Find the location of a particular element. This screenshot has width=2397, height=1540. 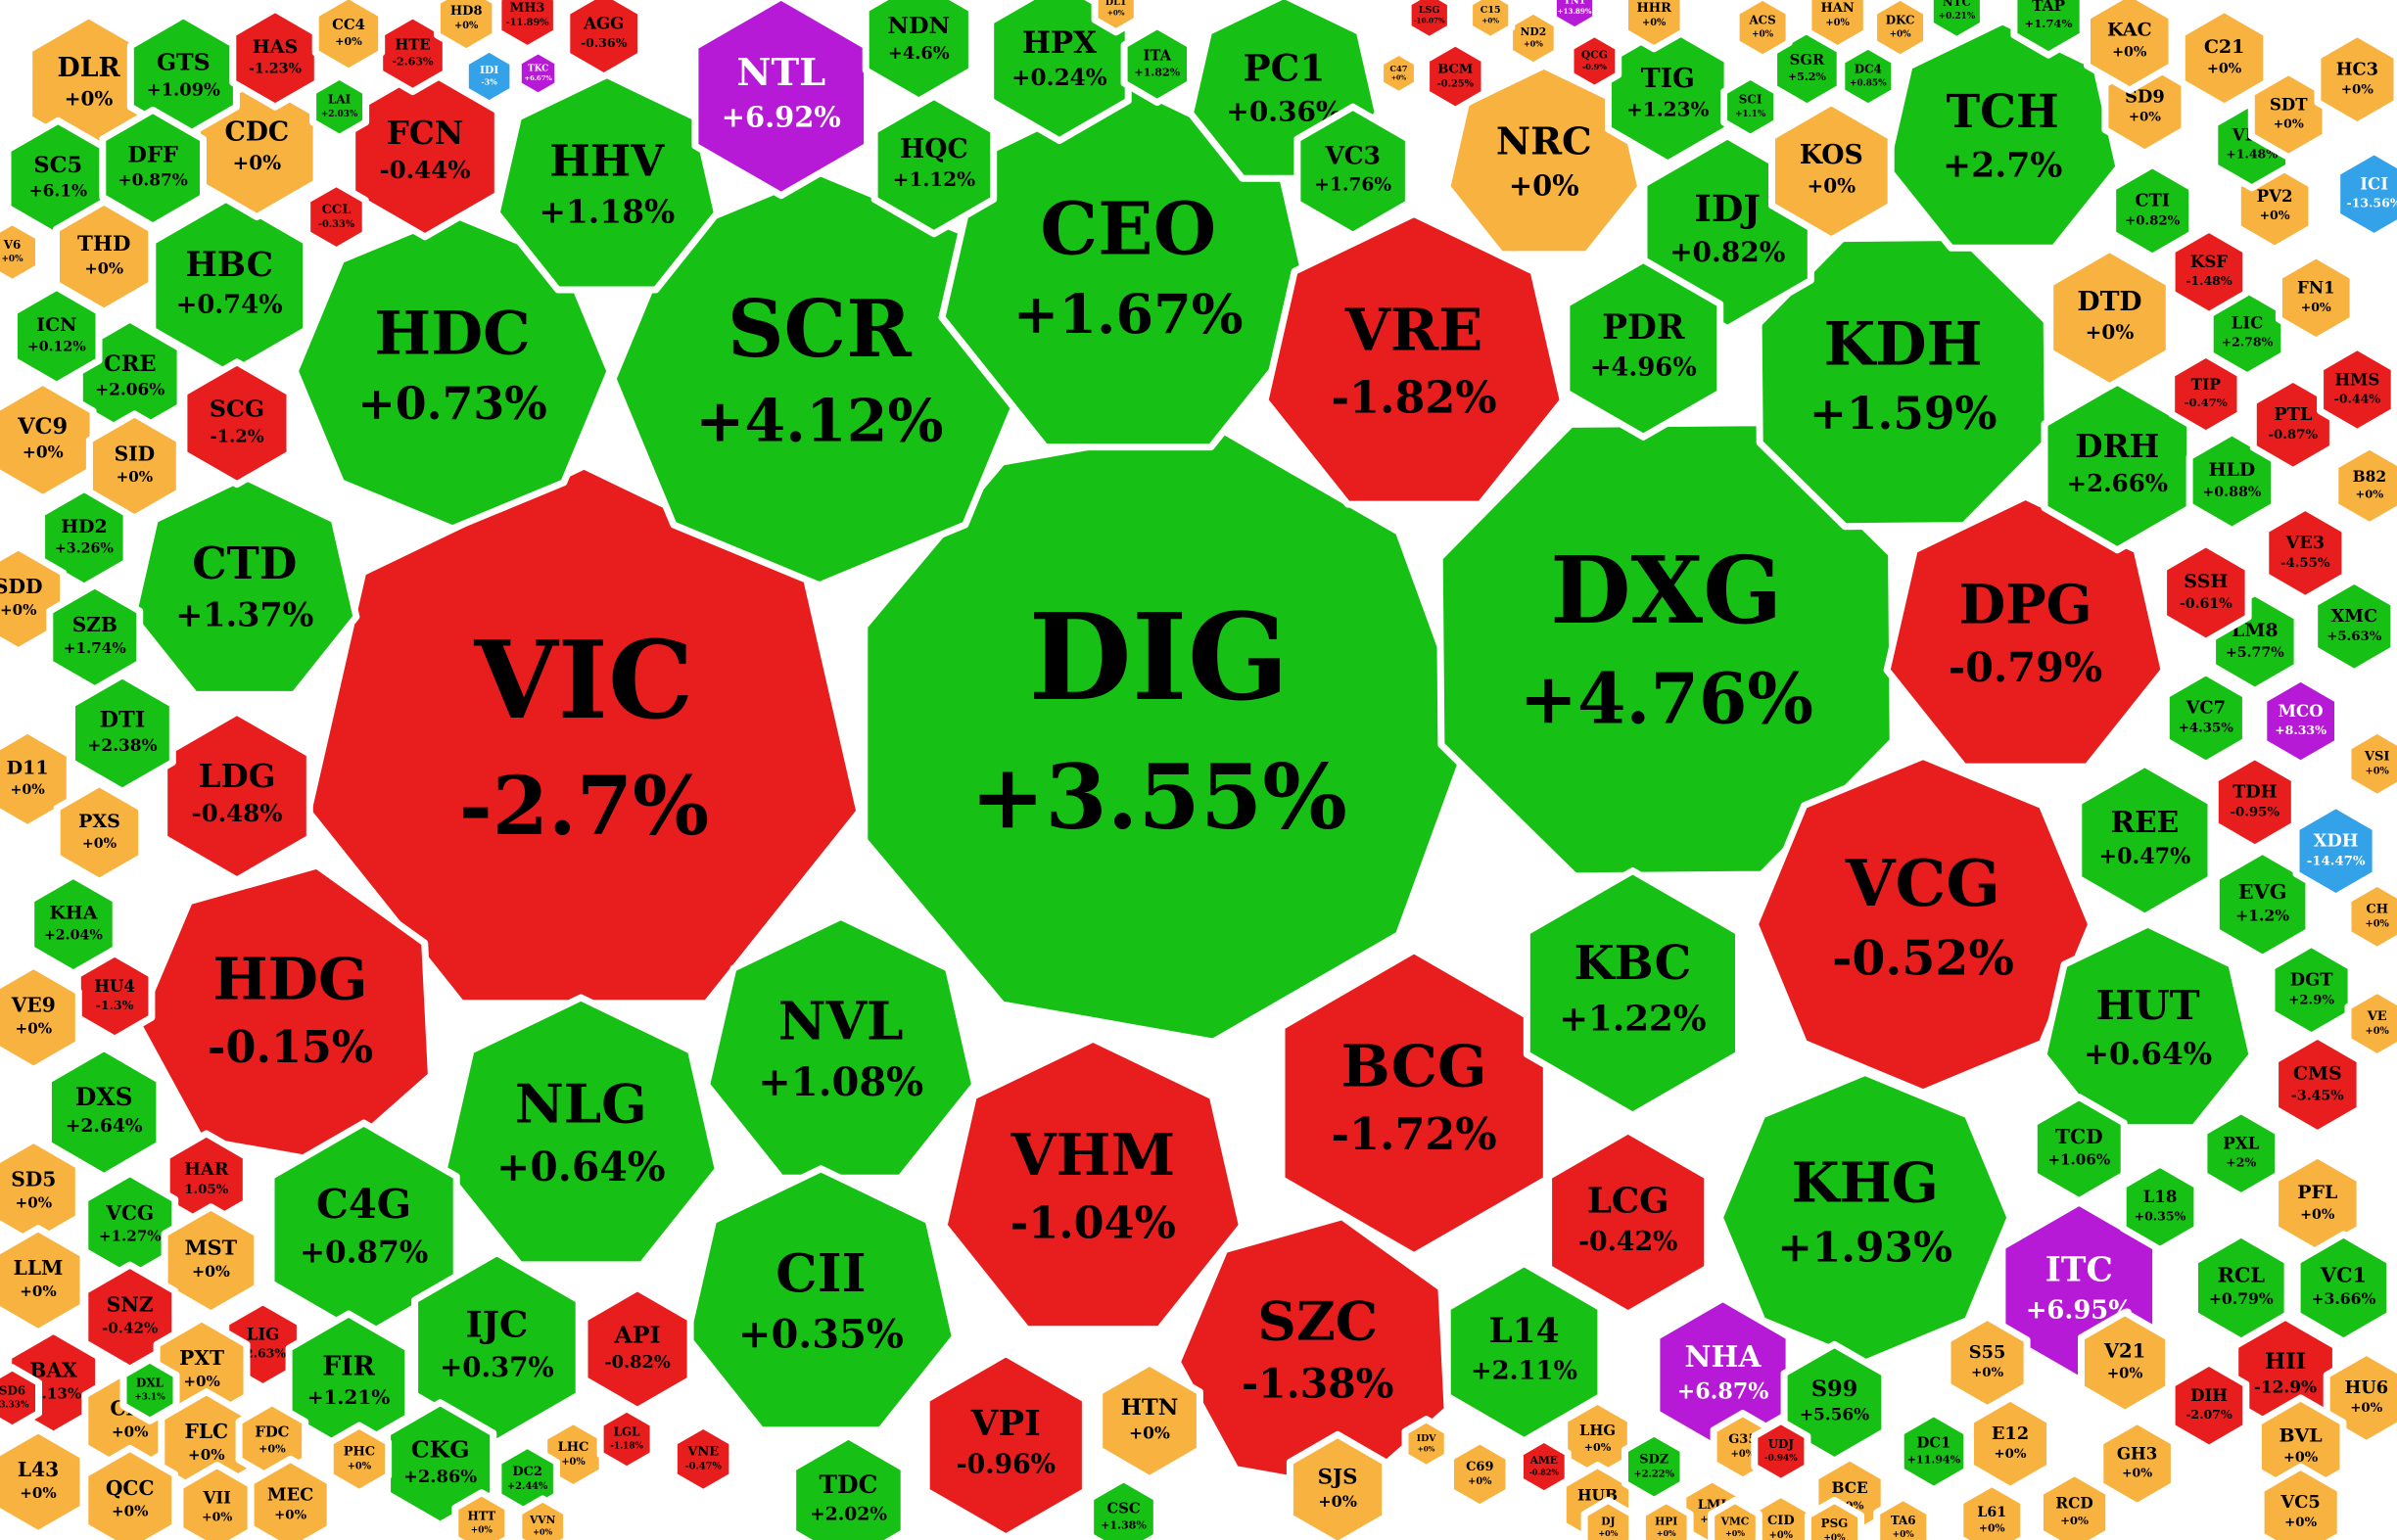

bubble-shape-han is located at coordinates (1837, 26).